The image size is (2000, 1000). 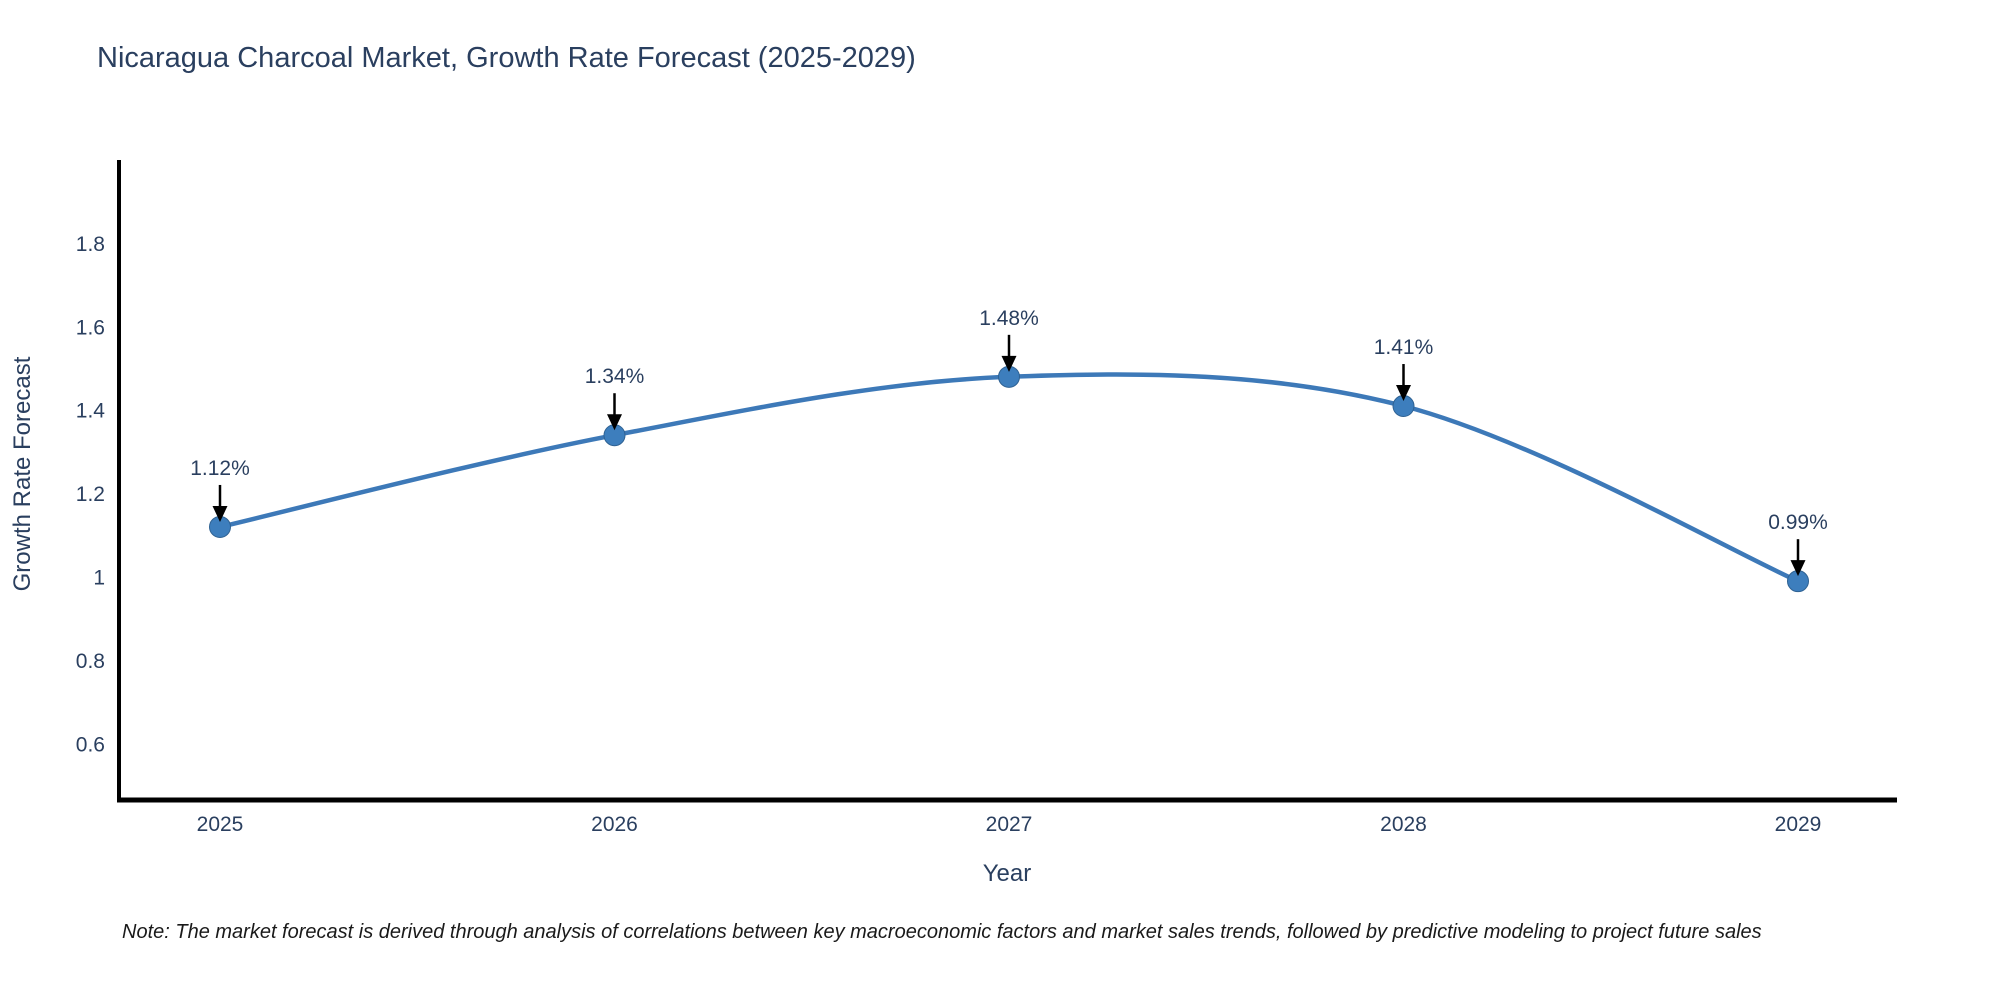 What do you see at coordinates (90, 244) in the screenshot?
I see `y-tick-label: 1.8` at bounding box center [90, 244].